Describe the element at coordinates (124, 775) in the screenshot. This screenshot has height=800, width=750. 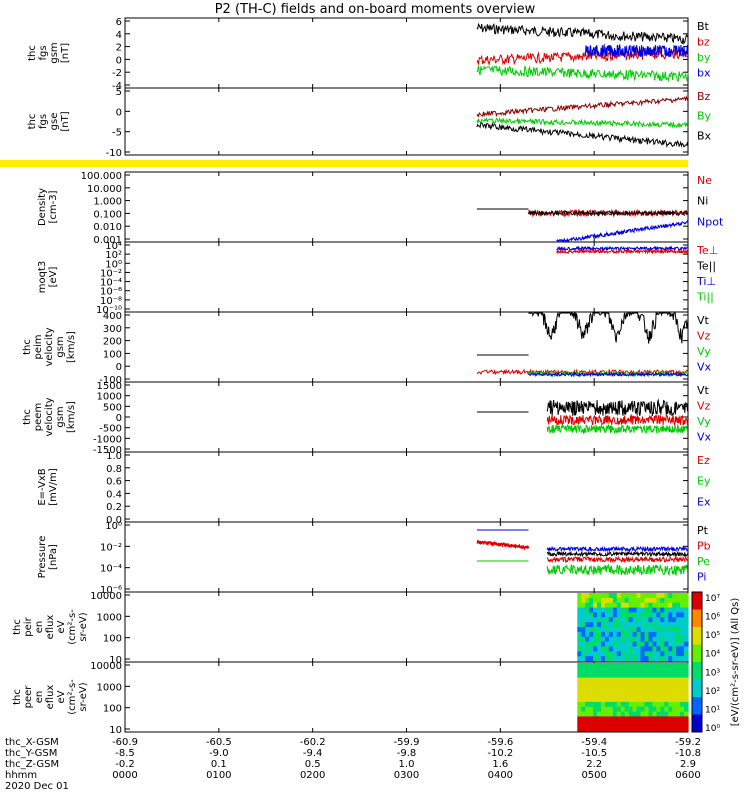
I see `orbit-value: 0000` at that location.